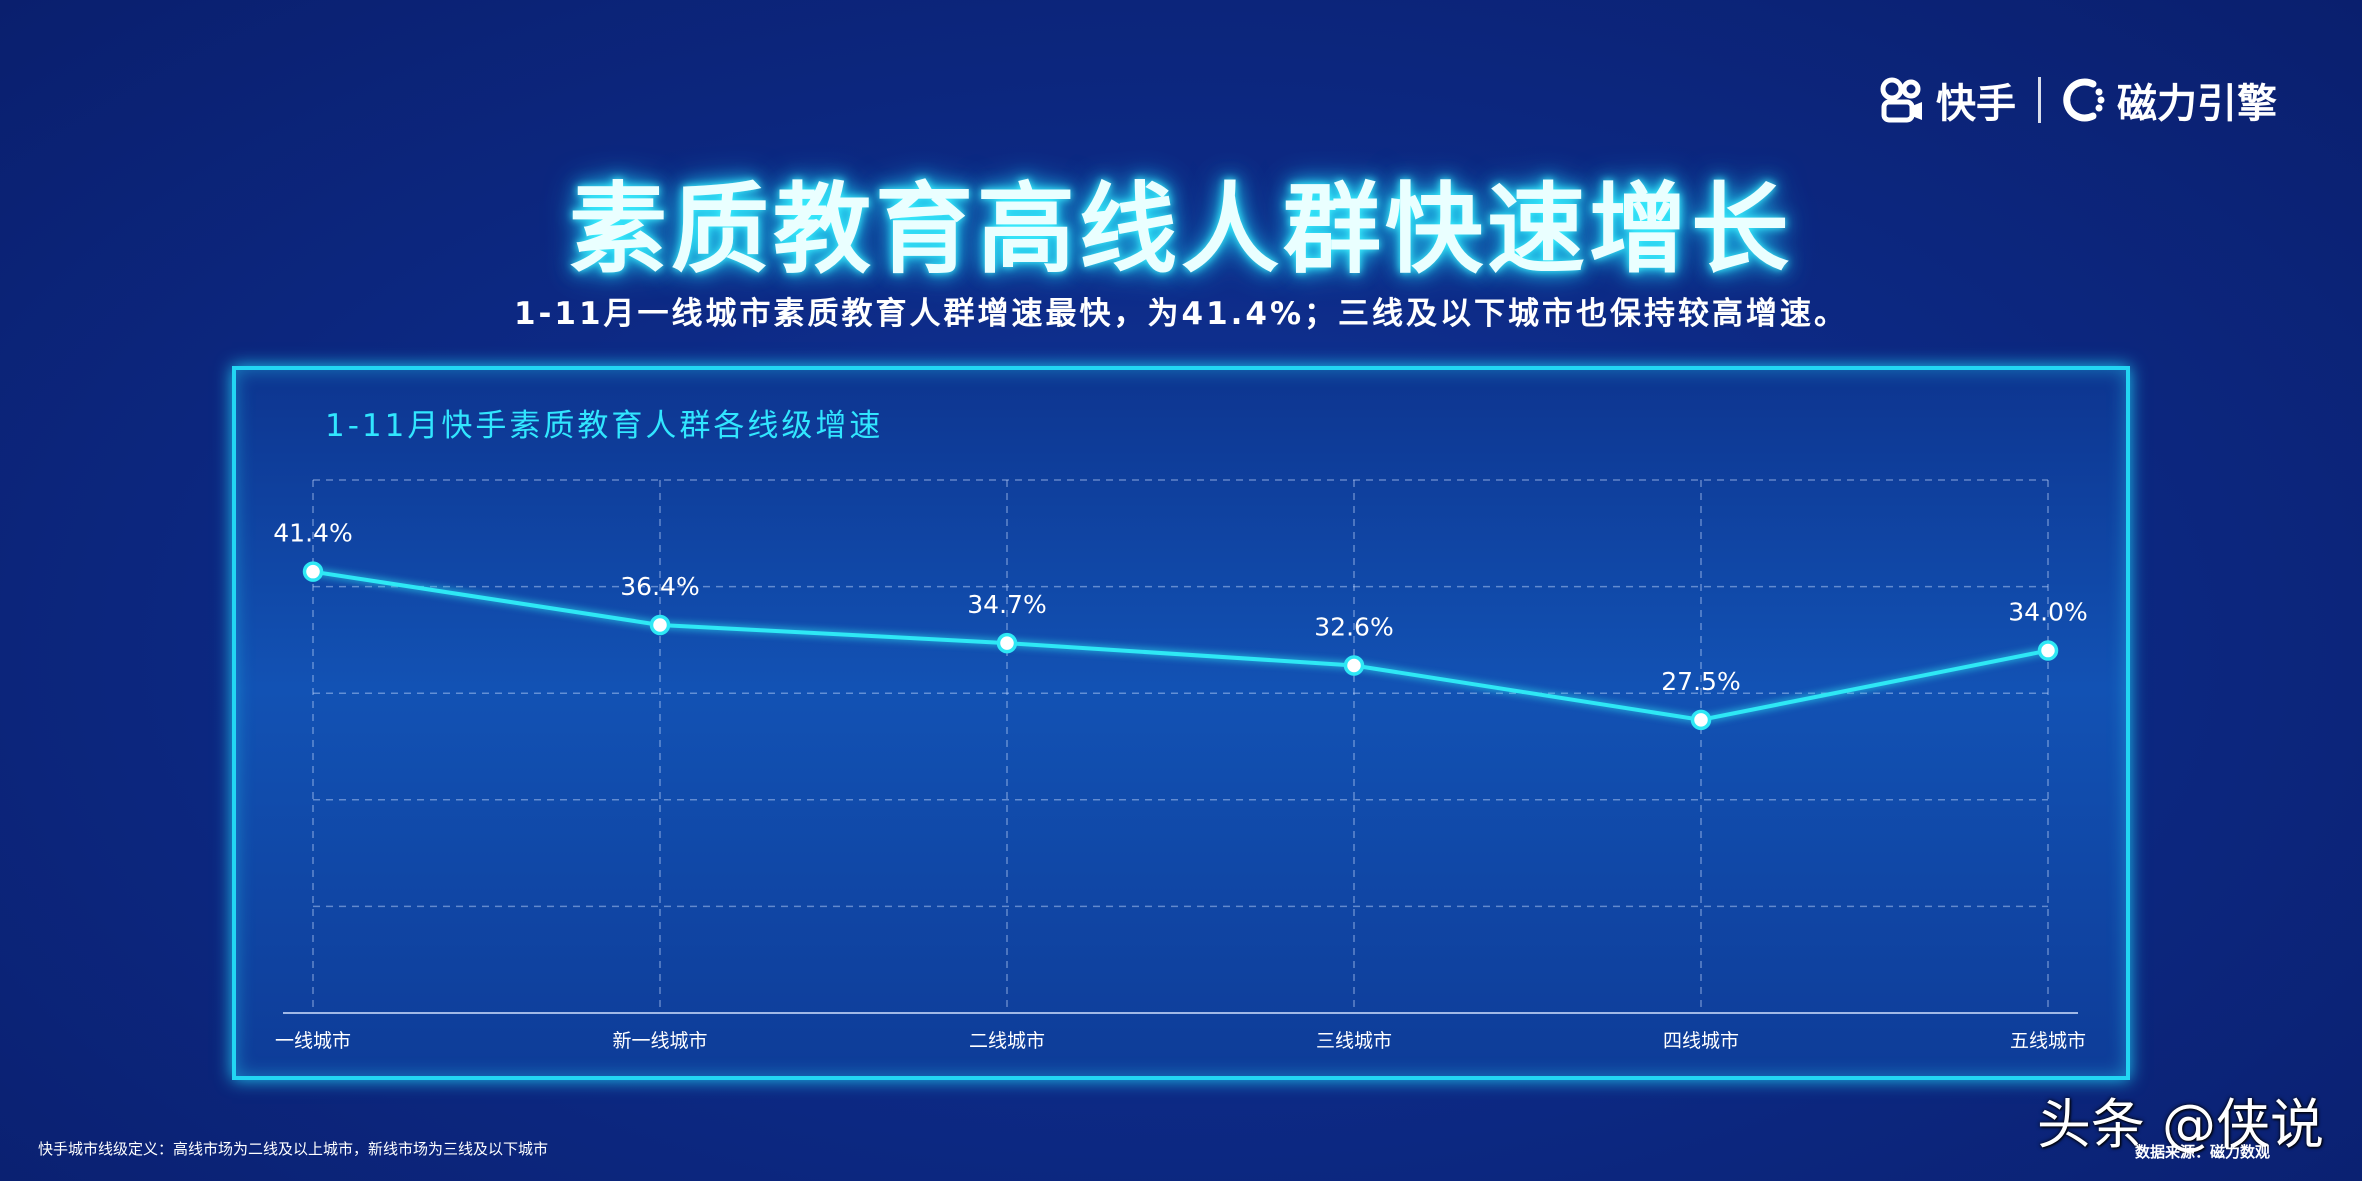 This screenshot has width=2362, height=1181. I want to click on footnote: 快手城市线级定义：高线市场为二线及以上城市，新线市场为三线及以下城市, so click(293, 1149).